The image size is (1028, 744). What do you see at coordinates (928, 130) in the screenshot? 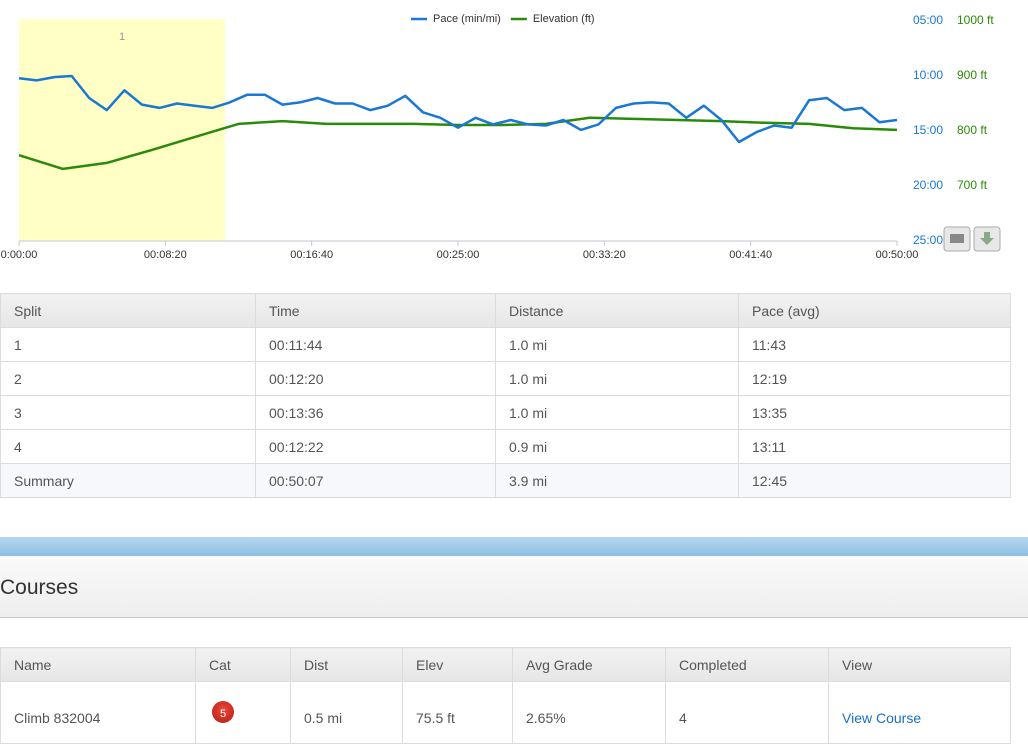
I see `y-tick-label: 15:00` at bounding box center [928, 130].